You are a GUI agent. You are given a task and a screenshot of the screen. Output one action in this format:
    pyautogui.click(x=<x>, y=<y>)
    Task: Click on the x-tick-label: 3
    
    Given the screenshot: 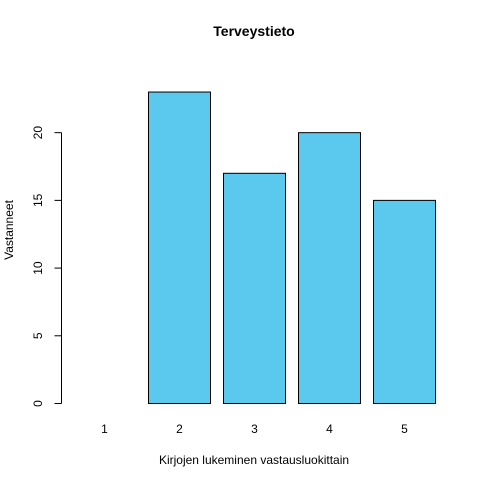 What is the action you would take?
    pyautogui.click(x=254, y=429)
    